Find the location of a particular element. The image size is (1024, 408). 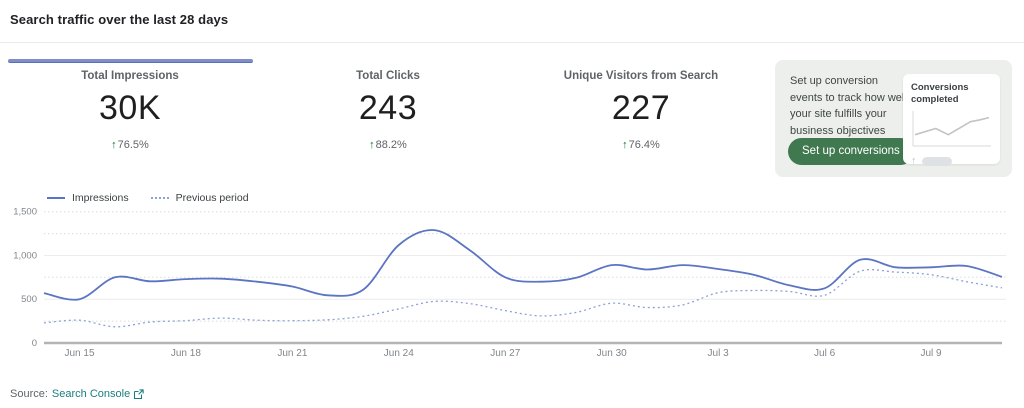

conversions-preview-title: Conversions completed is located at coordinates (940, 93).